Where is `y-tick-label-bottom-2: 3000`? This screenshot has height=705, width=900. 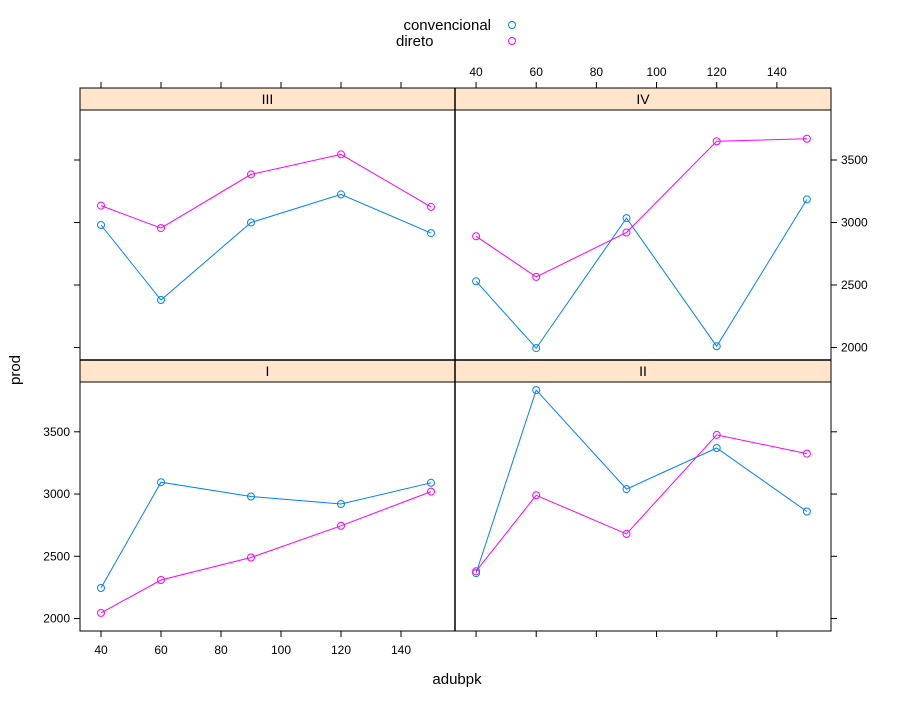
y-tick-label-bottom-2: 3000 is located at coordinates (56, 494).